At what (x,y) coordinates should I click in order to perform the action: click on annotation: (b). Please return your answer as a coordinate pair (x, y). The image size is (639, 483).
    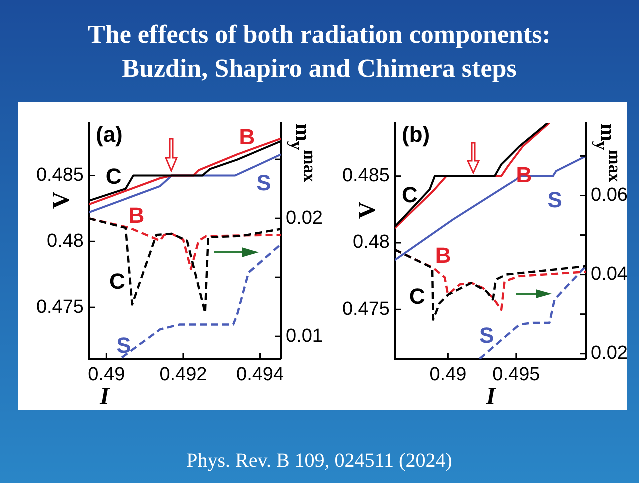
    Looking at the image, I should click on (416, 134).